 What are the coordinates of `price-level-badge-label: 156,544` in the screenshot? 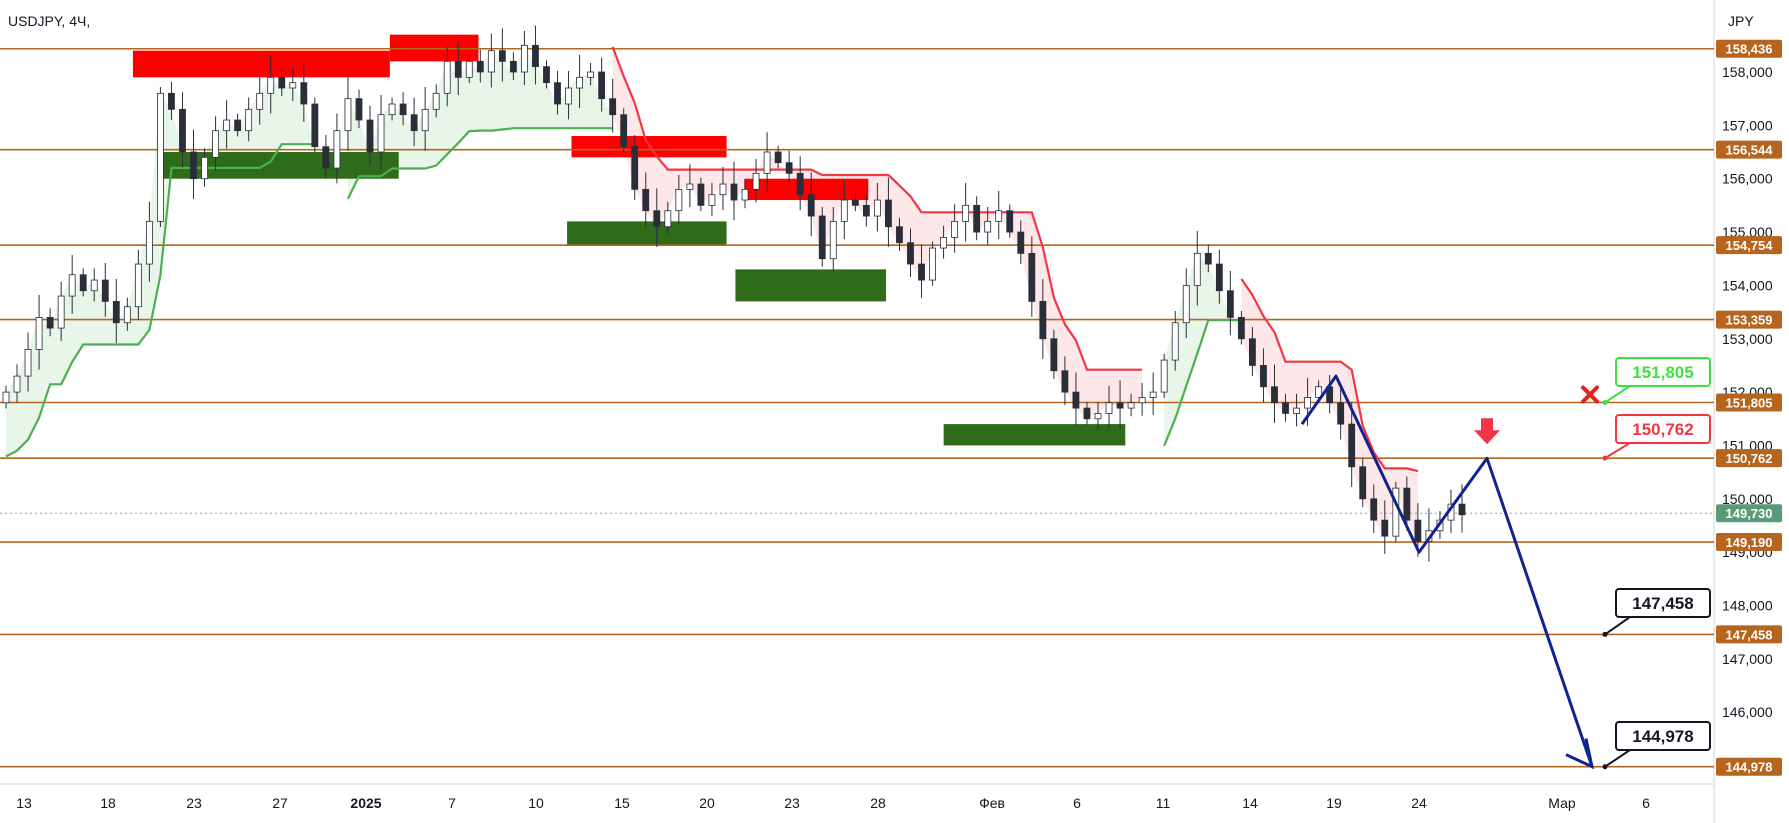 It's located at (1750, 150).